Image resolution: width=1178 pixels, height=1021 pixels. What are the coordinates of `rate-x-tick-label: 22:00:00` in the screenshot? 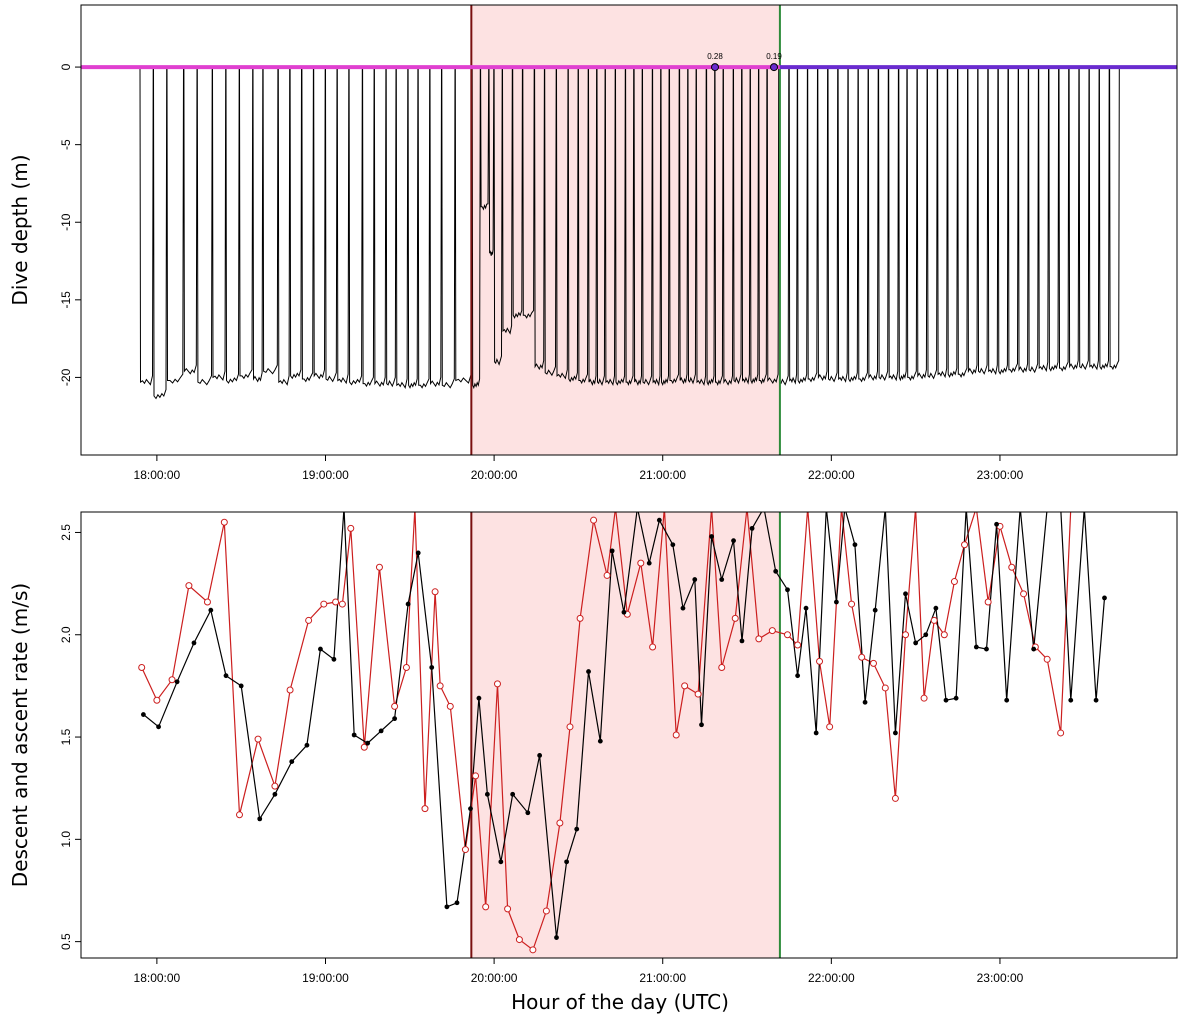 It's located at (831, 978).